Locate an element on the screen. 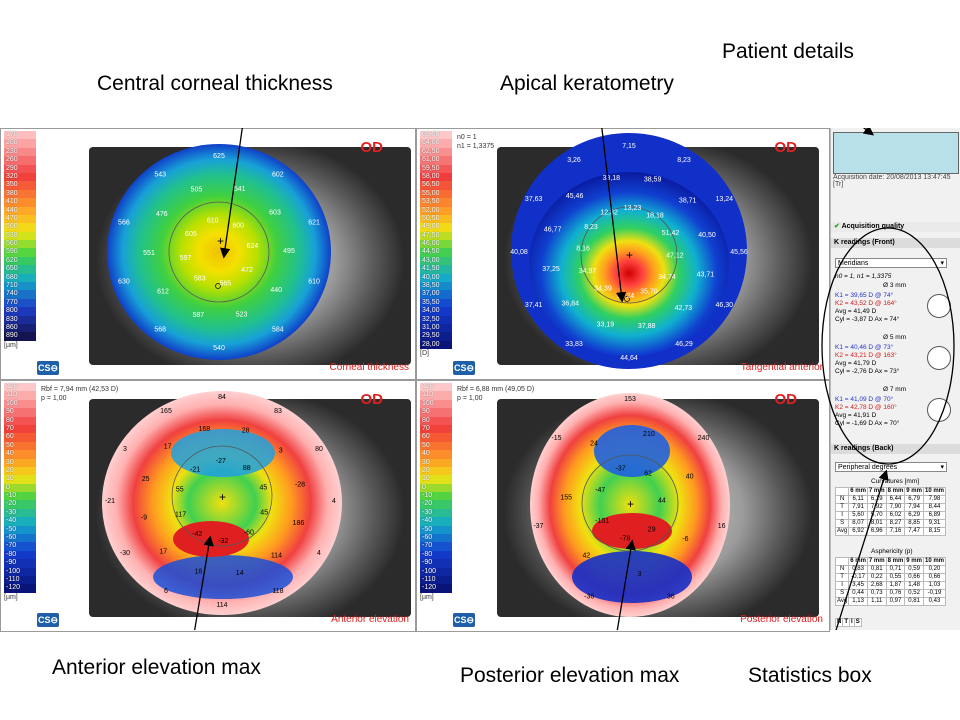  map-value-label: 51,42 is located at coordinates (671, 233).